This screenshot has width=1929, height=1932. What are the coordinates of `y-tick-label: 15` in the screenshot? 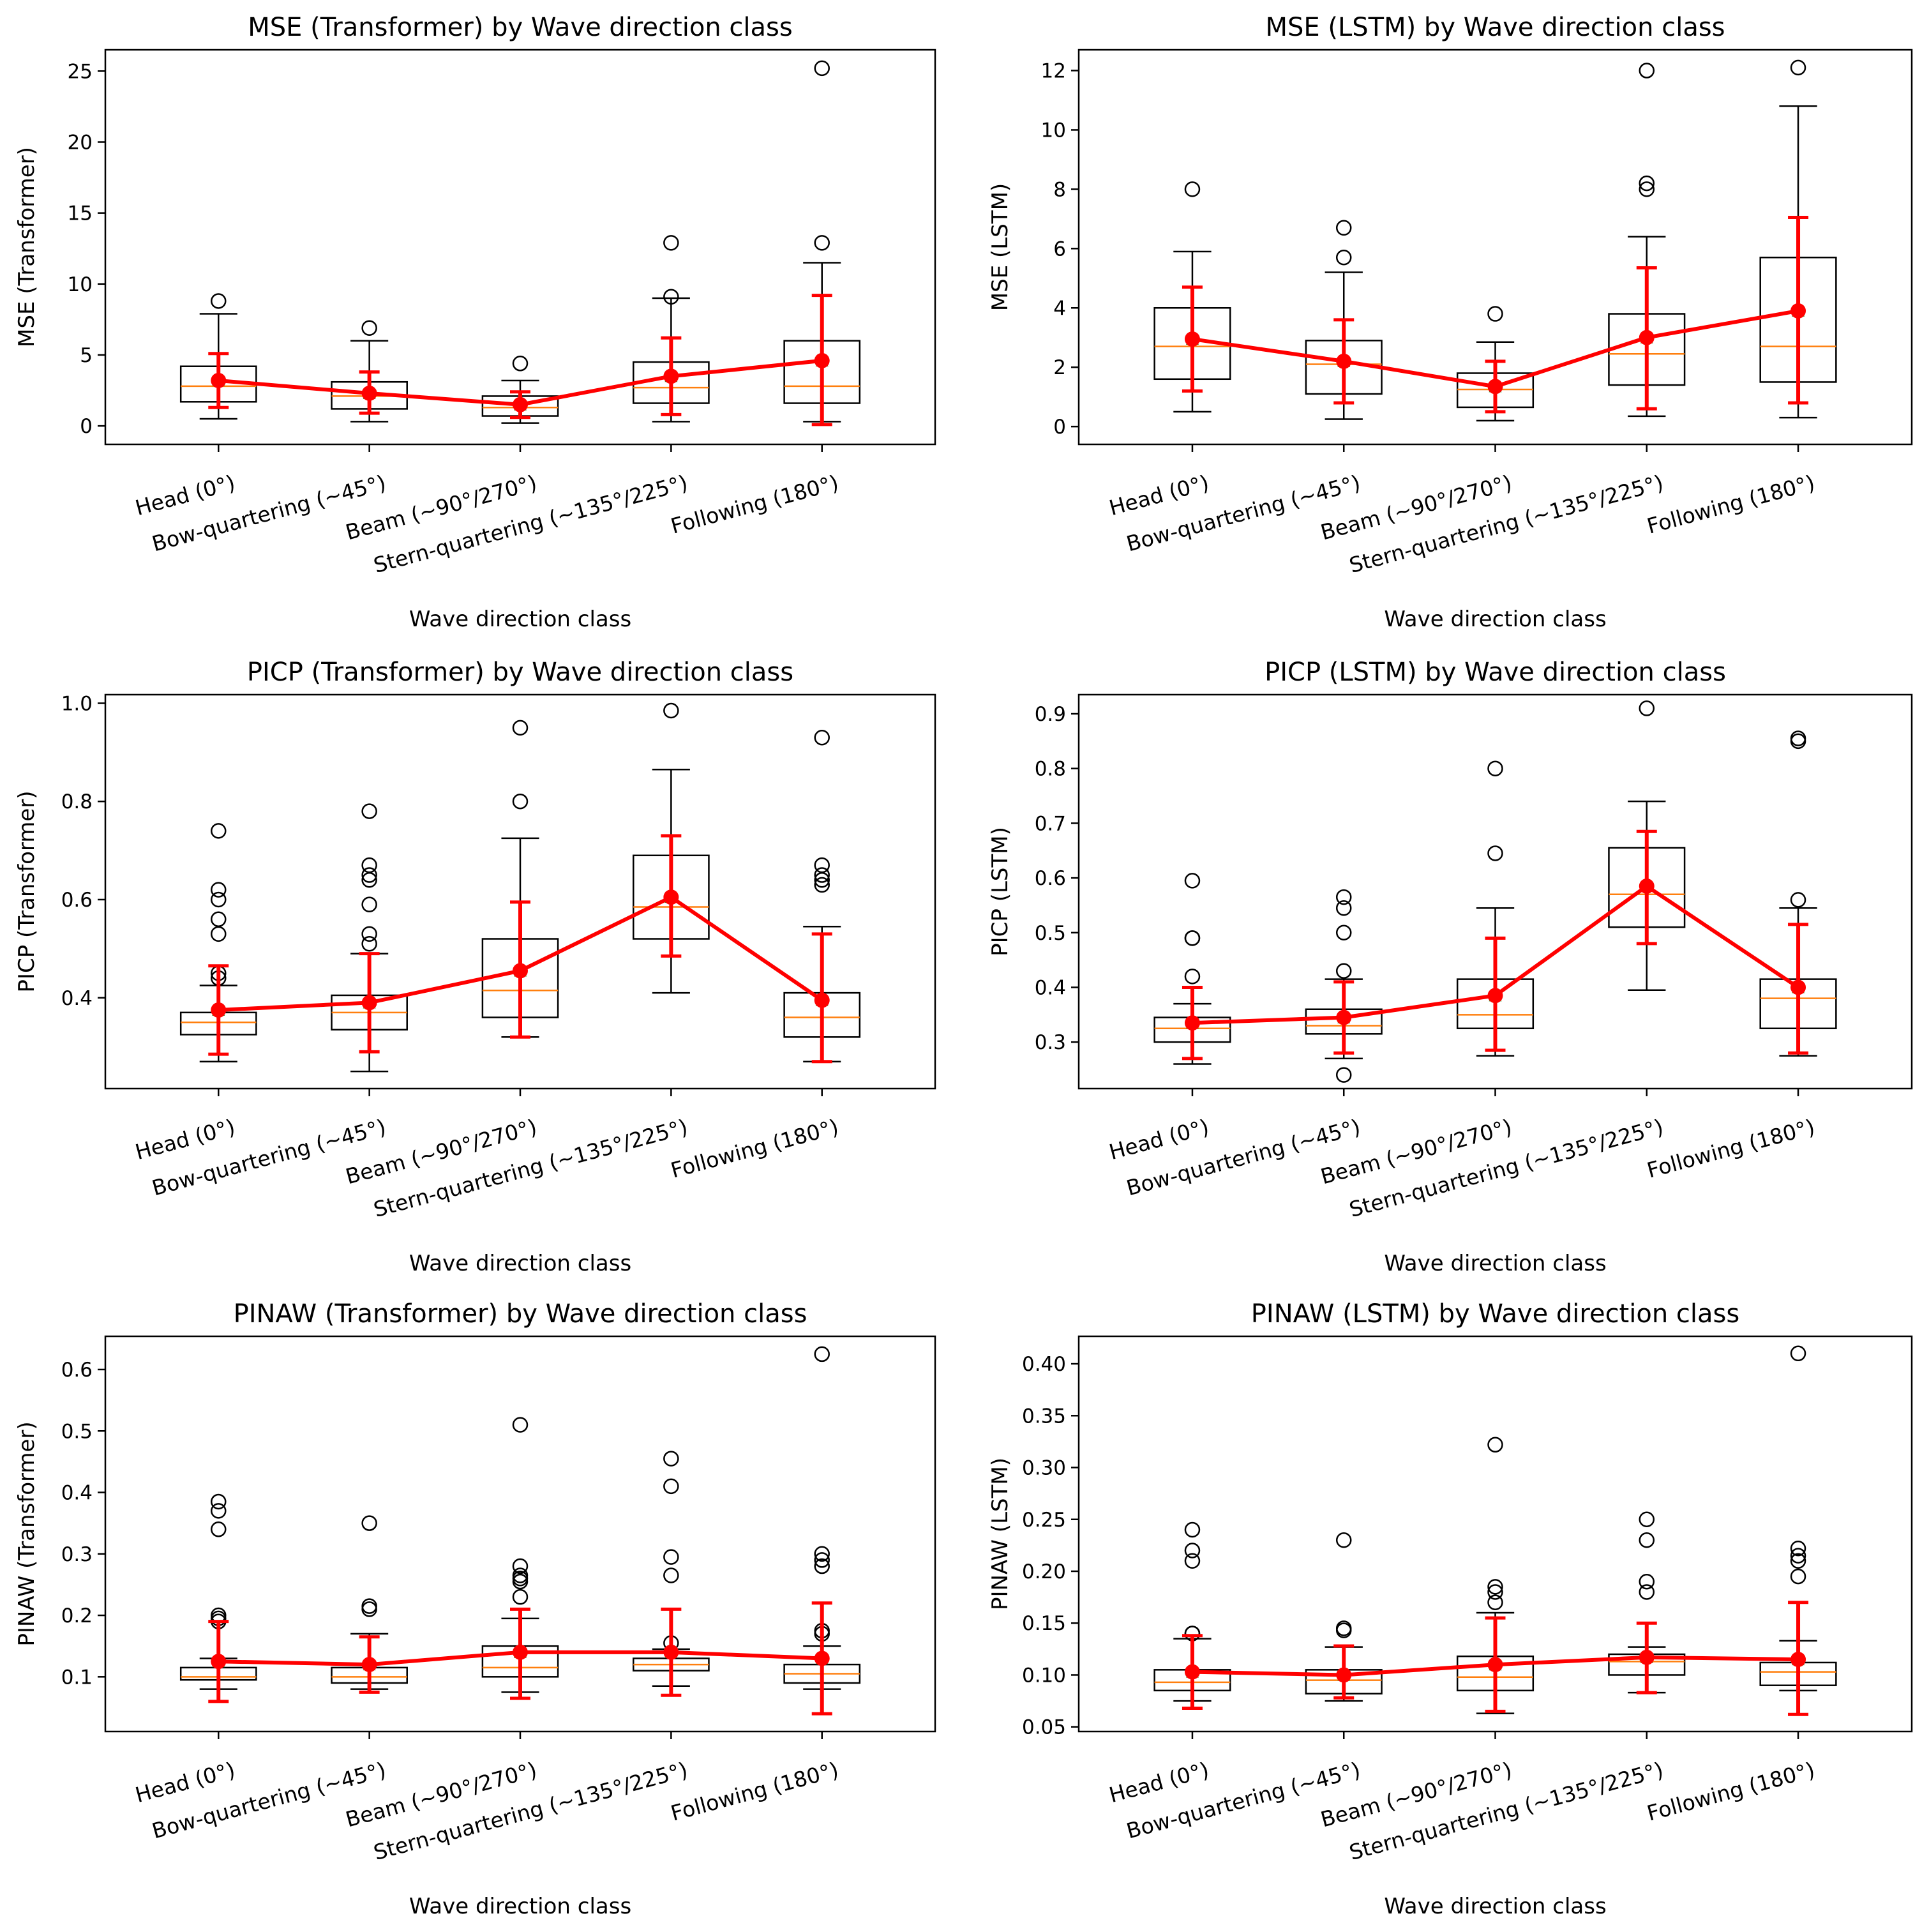 It's located at (80, 213).